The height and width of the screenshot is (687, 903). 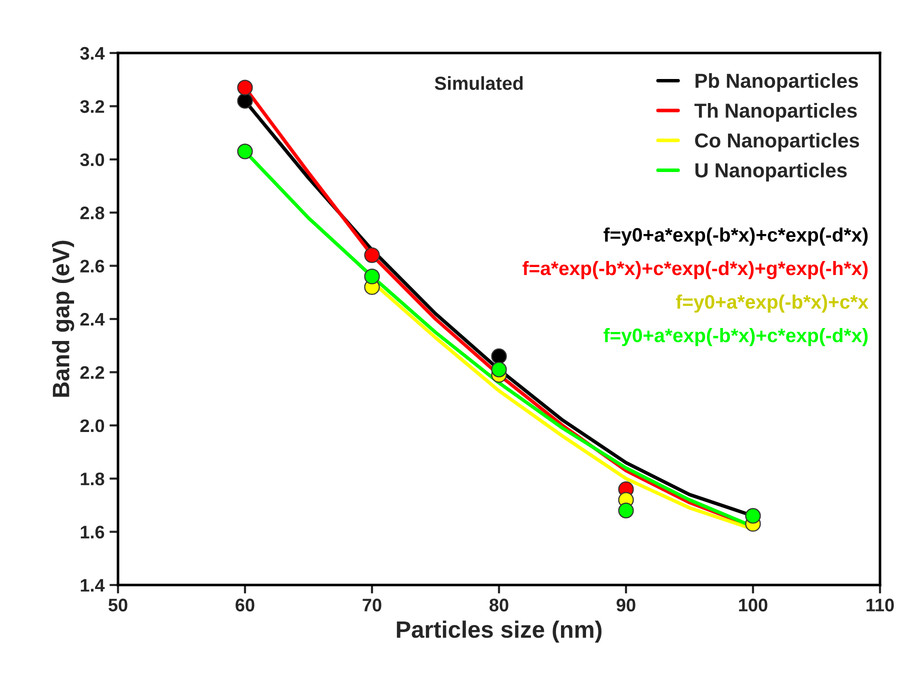 What do you see at coordinates (772, 303) in the screenshot?
I see `annotation: f=y0+a*exp(-b*x)+c*x` at bounding box center [772, 303].